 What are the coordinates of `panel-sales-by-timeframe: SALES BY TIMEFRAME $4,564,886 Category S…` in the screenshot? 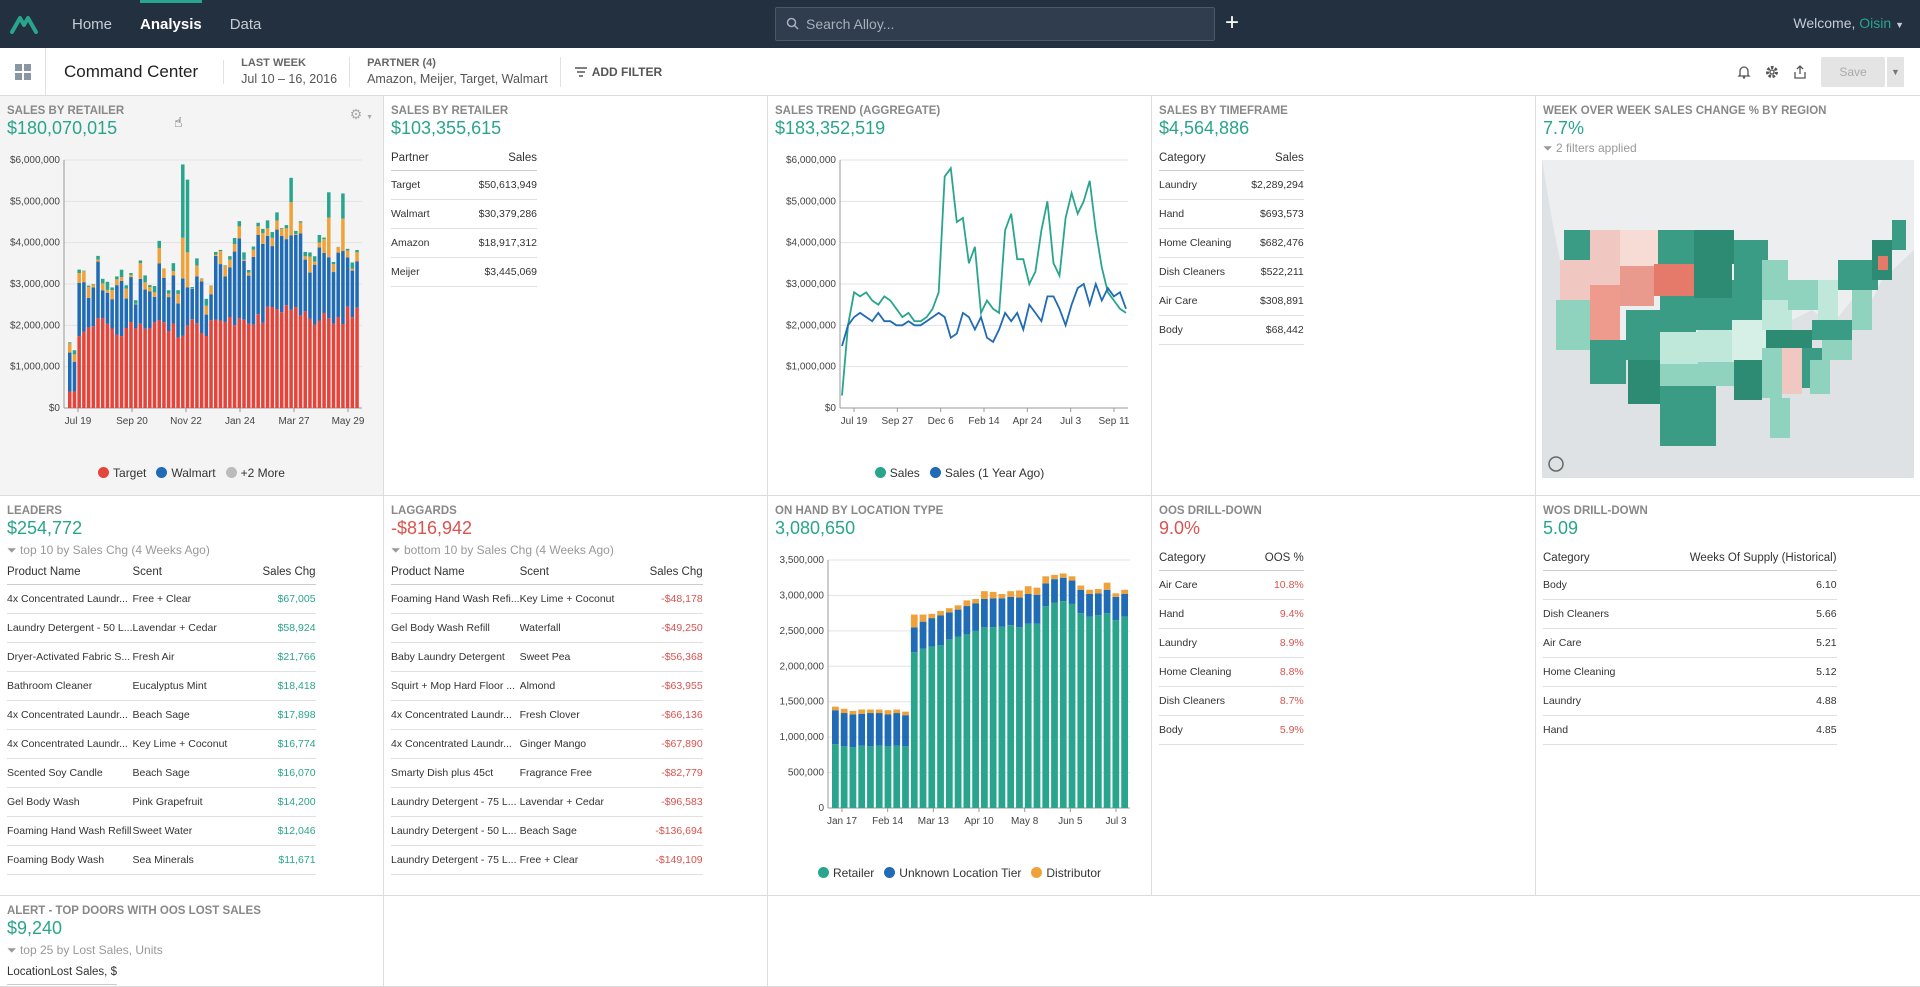 It's located at (1344, 296).